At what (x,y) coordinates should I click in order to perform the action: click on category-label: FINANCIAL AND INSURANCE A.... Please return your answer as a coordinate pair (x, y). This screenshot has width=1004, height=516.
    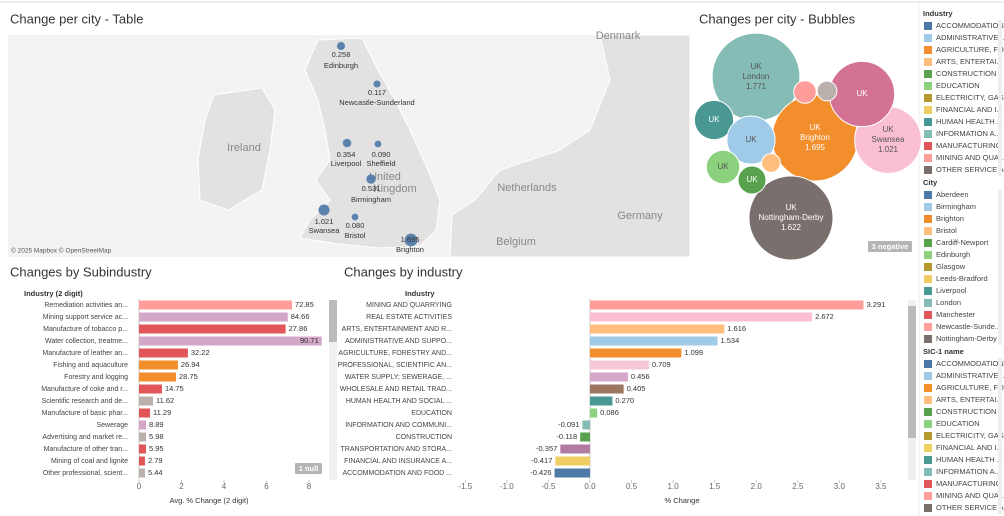
    Looking at the image, I should click on (398, 461).